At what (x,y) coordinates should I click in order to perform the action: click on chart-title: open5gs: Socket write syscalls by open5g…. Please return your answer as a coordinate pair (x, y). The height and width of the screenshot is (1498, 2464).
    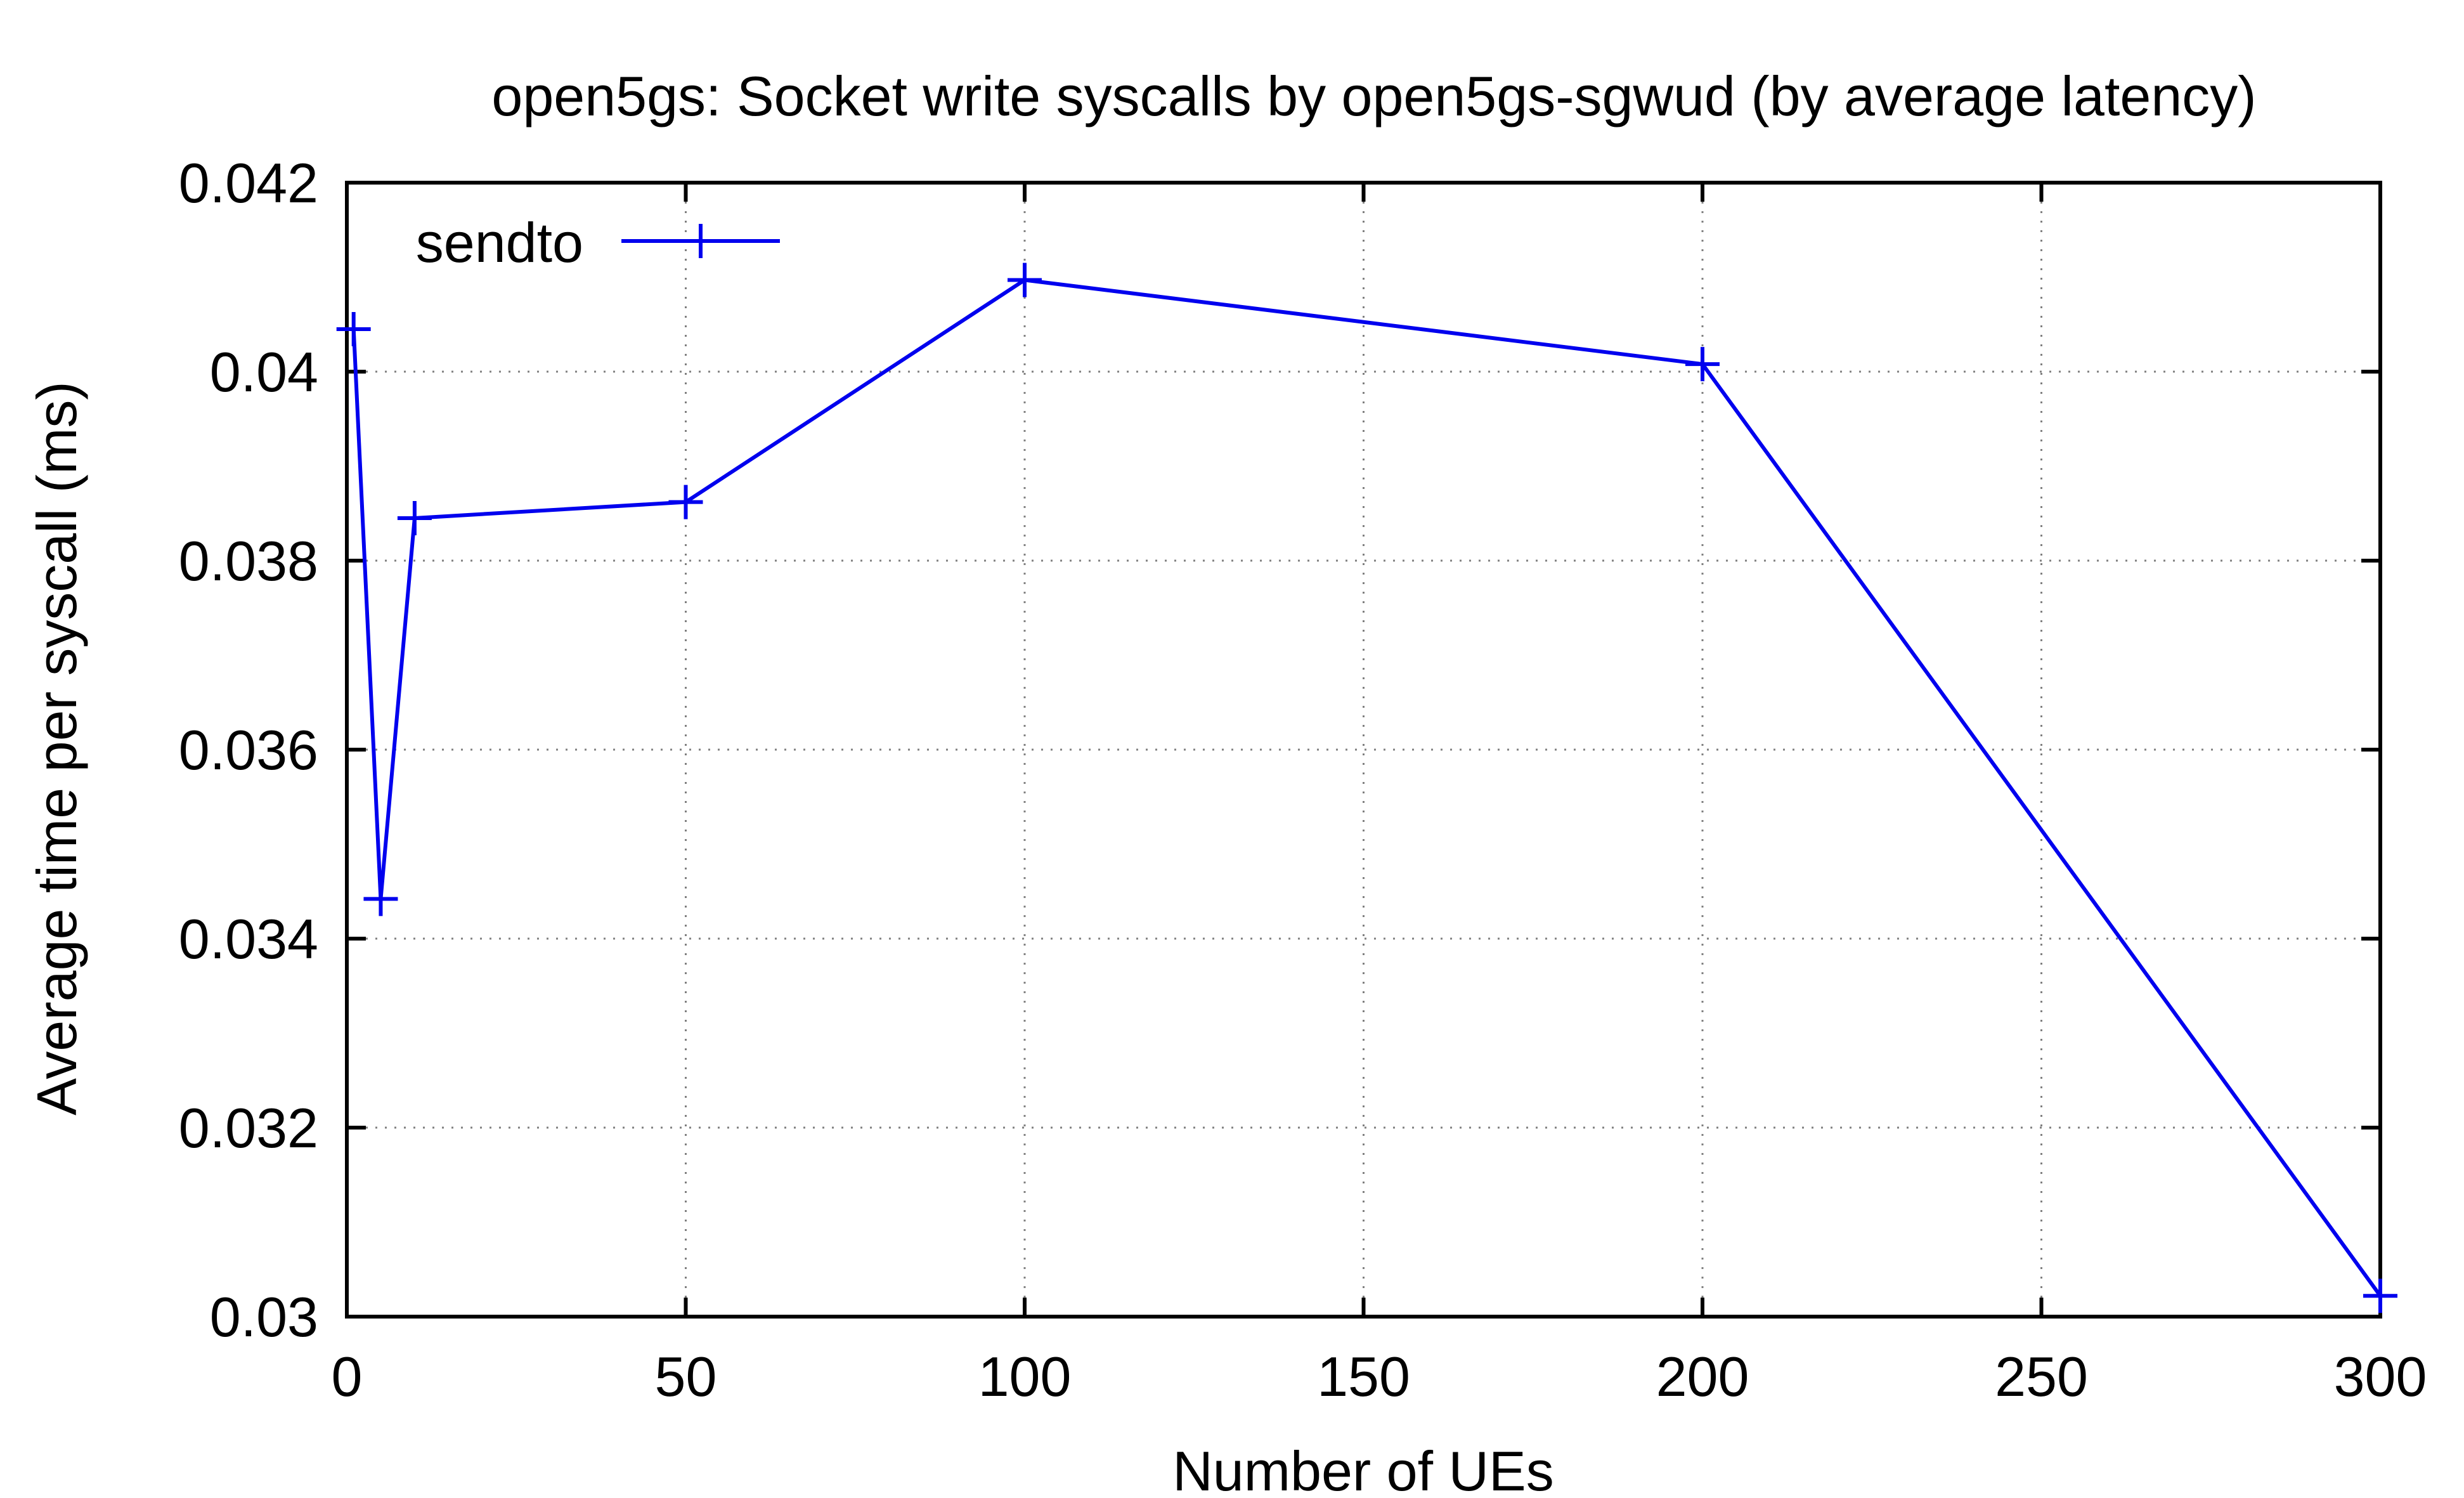
    Looking at the image, I should click on (1373, 96).